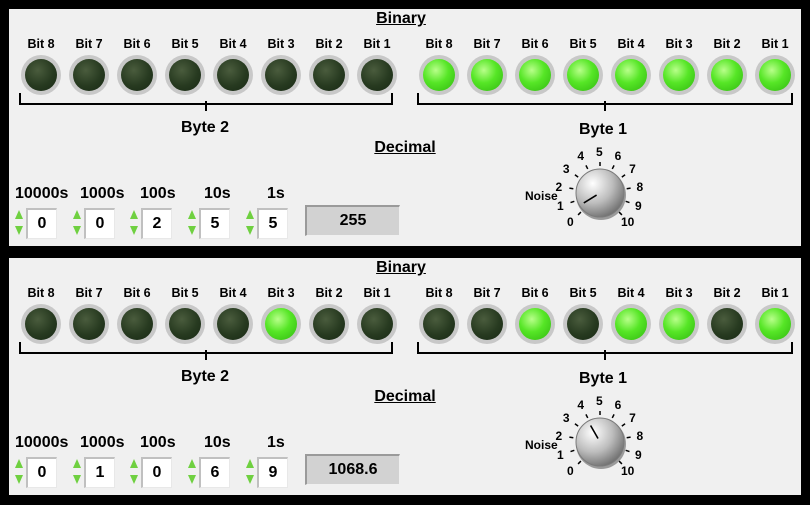 This screenshot has height=505, width=810. What do you see at coordinates (581, 156) in the screenshot?
I see `knob-scale-label: 4` at bounding box center [581, 156].